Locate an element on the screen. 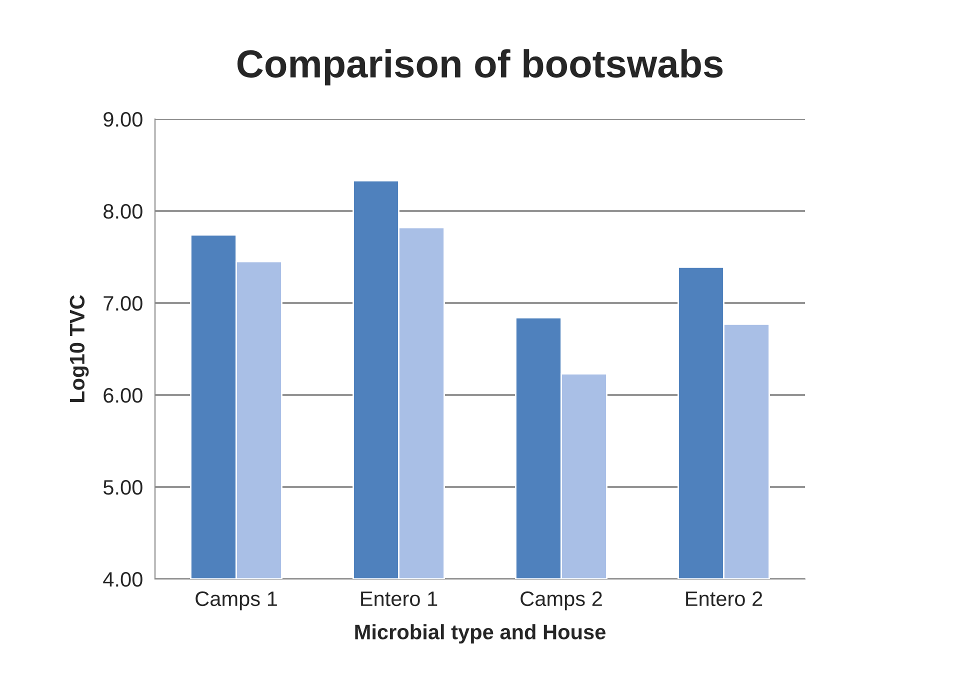 This screenshot has height=697, width=958. x-tick-label: Camps 2 is located at coordinates (561, 600).